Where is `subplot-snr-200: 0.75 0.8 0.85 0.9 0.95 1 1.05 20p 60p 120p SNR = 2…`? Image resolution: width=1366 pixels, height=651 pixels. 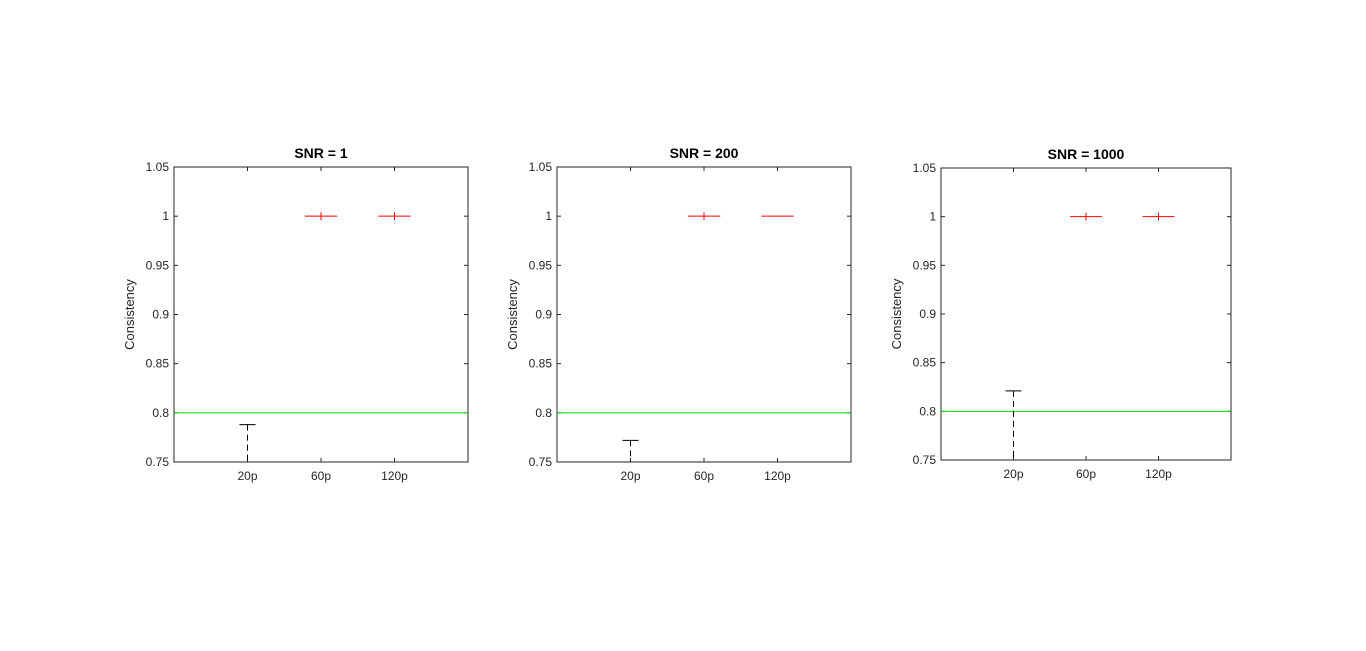 subplot-snr-200: 0.75 0.8 0.85 0.9 0.95 1 1.05 20p 60p 120p SNR = 2… is located at coordinates (678, 314).